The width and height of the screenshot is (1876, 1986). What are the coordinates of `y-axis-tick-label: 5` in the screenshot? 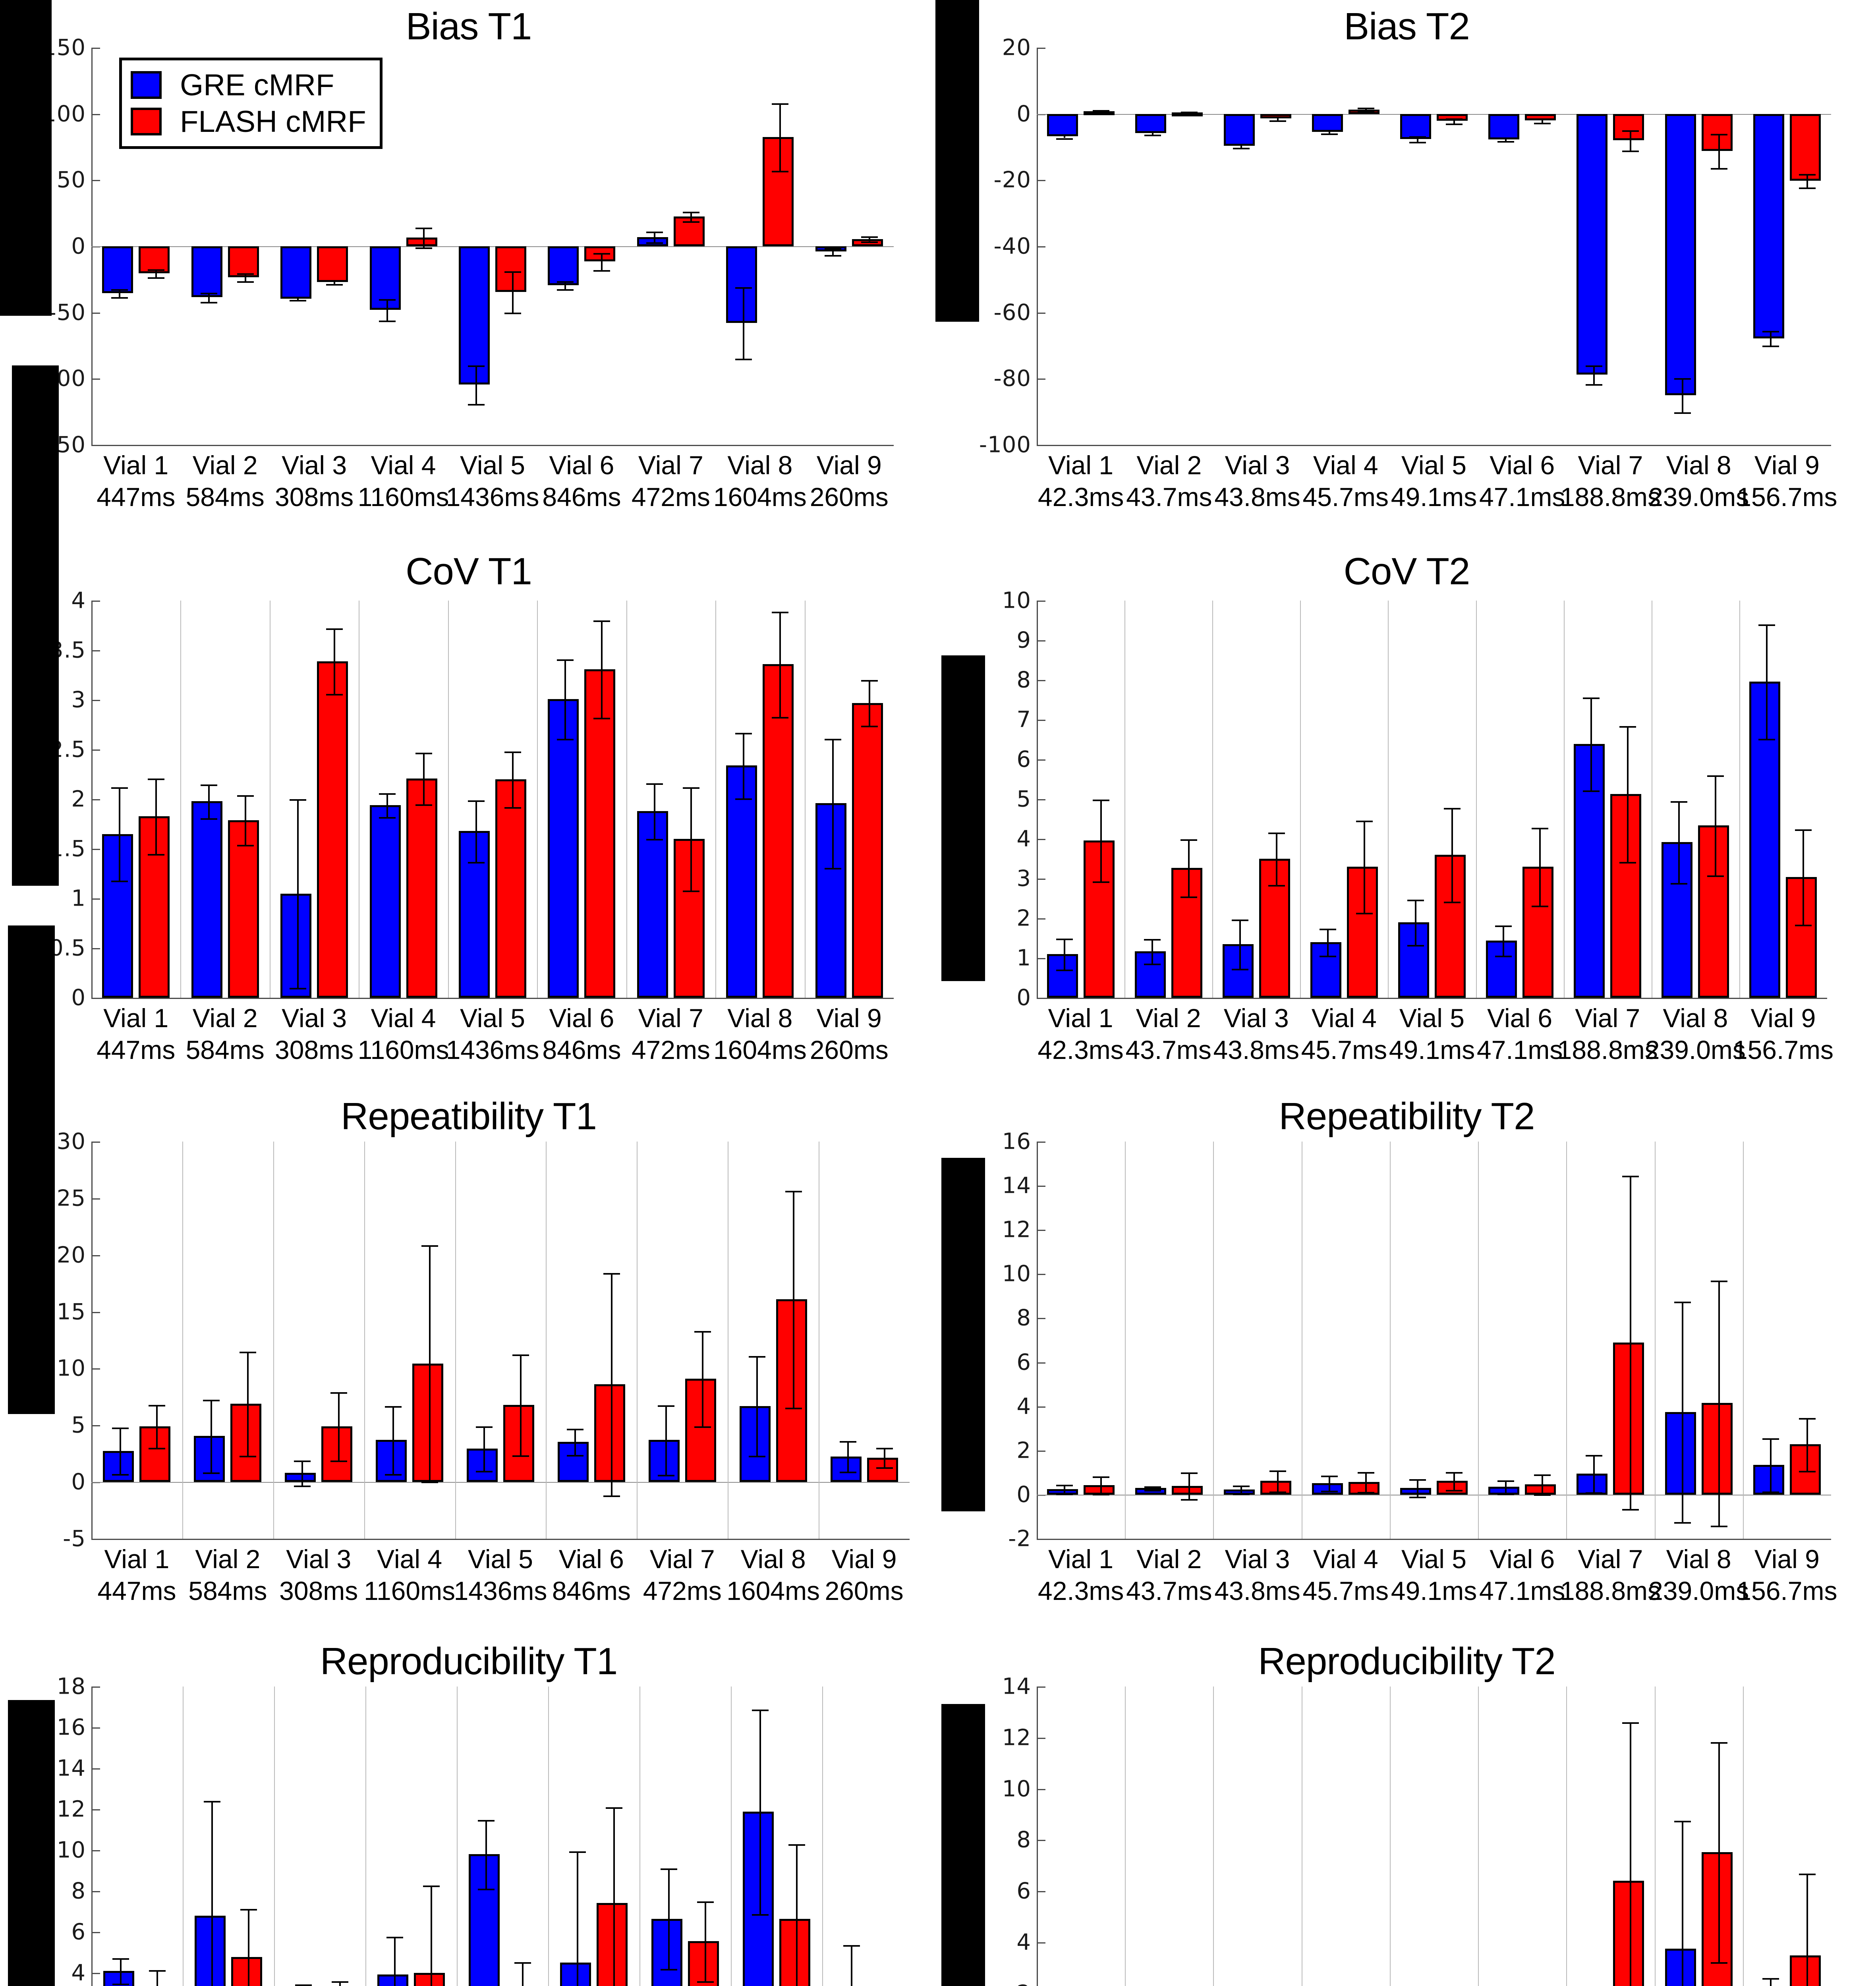 It's located at (78, 1425).